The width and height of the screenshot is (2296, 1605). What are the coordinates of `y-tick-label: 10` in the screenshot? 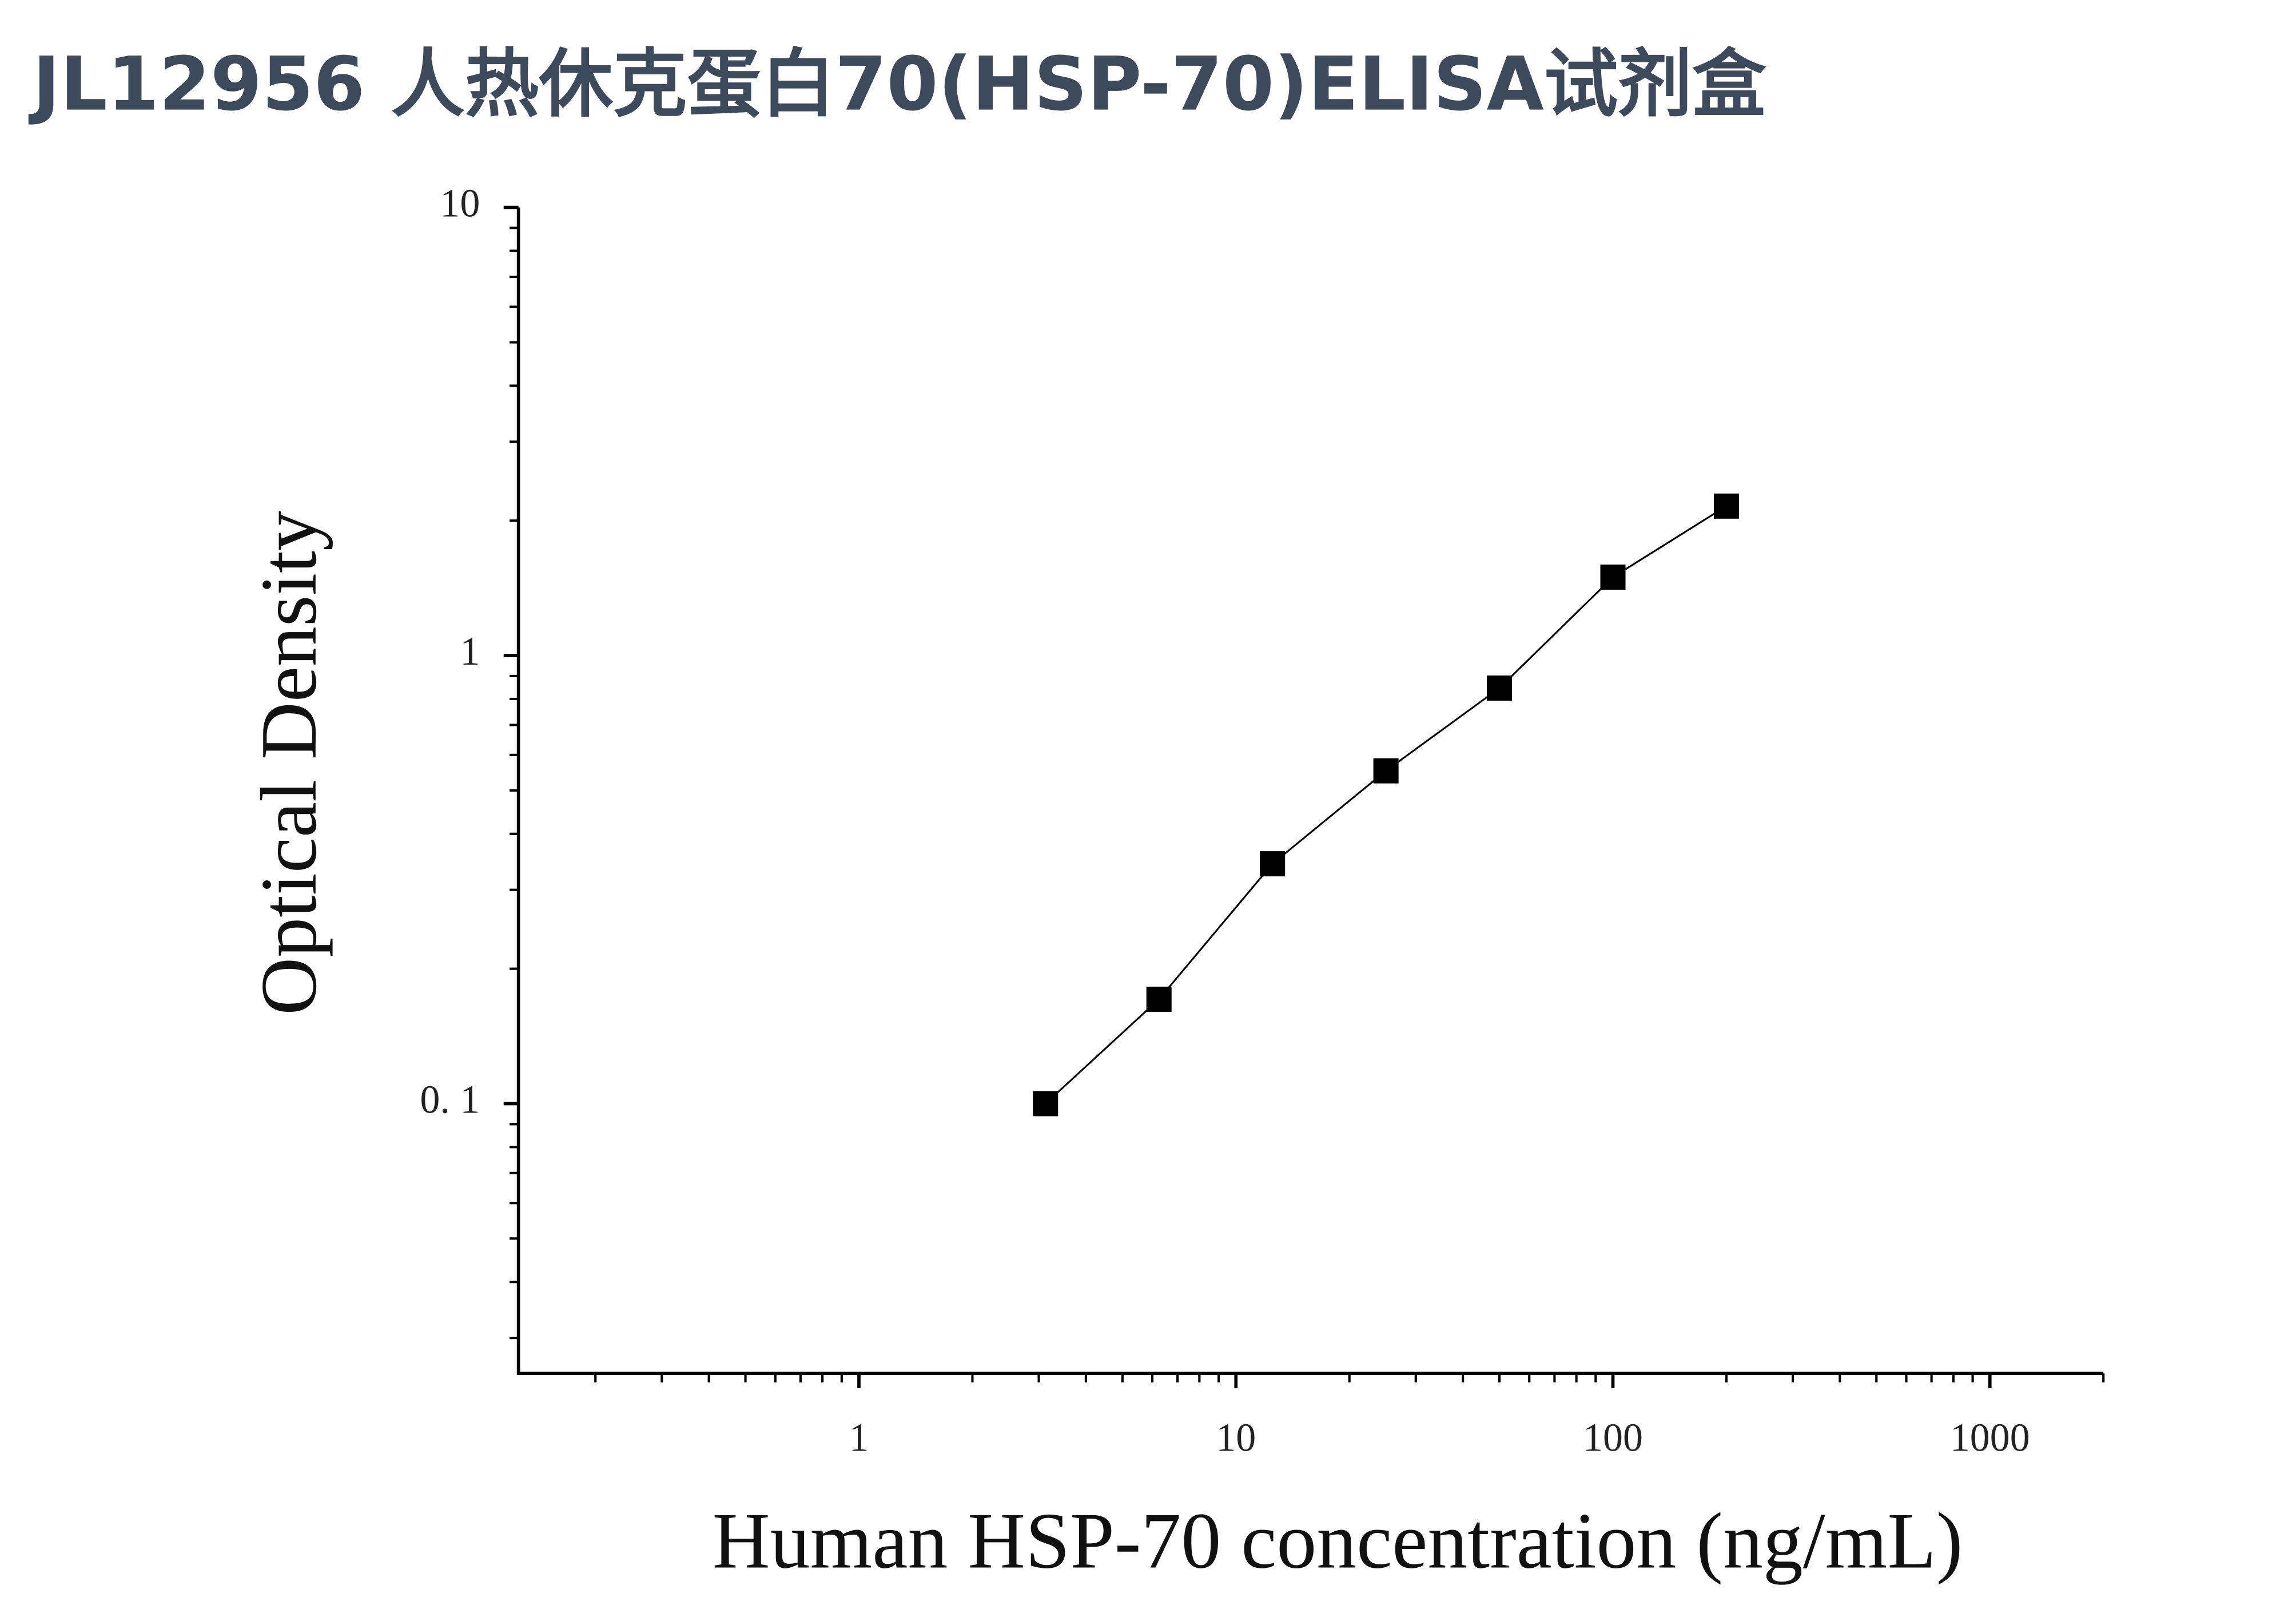 It's located at (460, 204).